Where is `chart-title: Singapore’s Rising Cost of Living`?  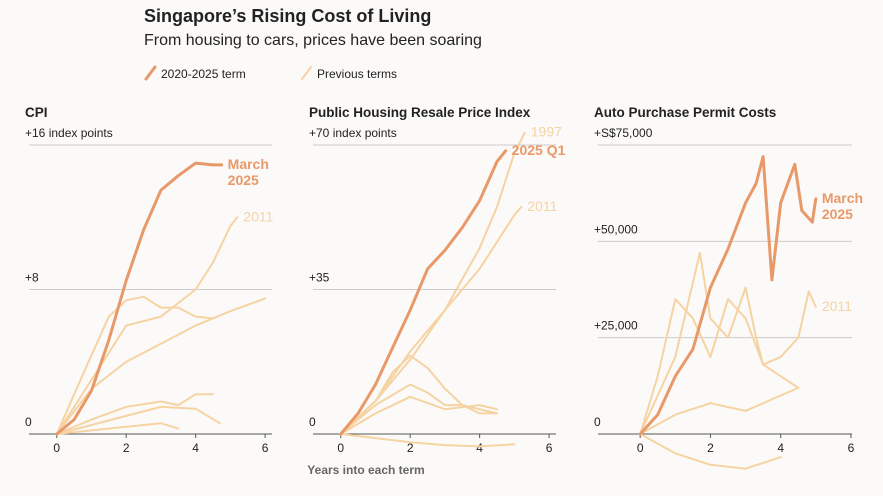 chart-title: Singapore’s Rising Cost of Living is located at coordinates (287, 16).